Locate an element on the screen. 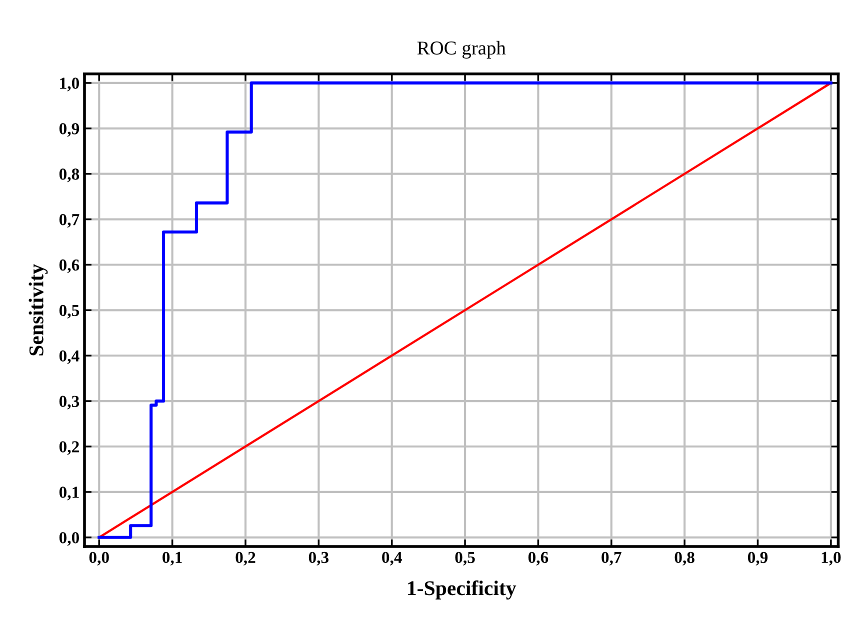 The width and height of the screenshot is (845, 626). x-tick-label: 0,9 is located at coordinates (758, 559).